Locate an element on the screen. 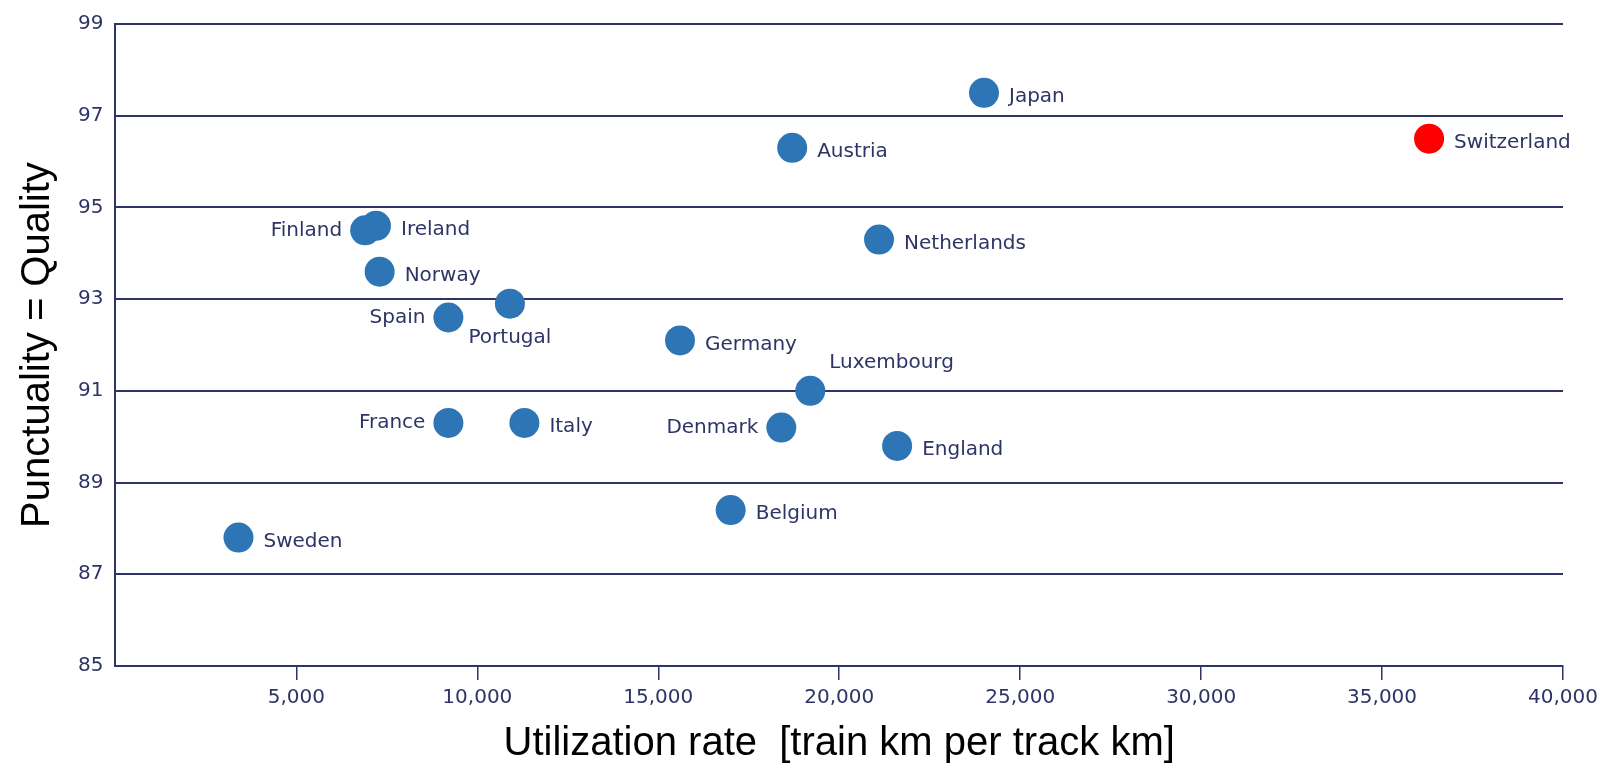  x-tick-label: 30,000 is located at coordinates (1201, 696).